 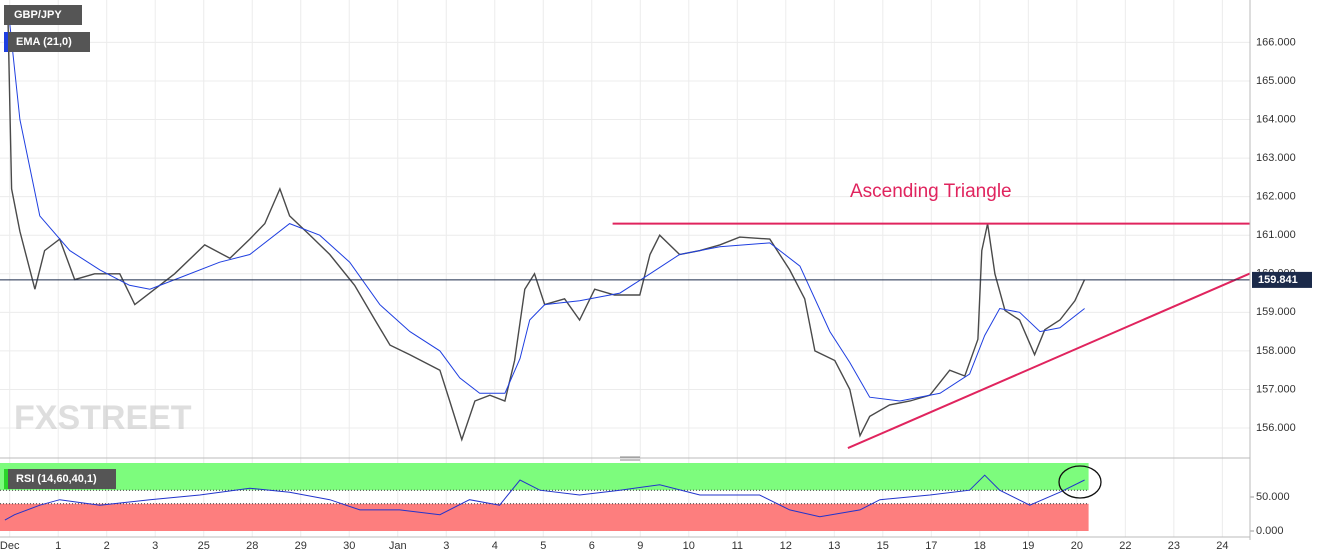 What do you see at coordinates (592, 546) in the screenshot?
I see `x-tick-label: 6` at bounding box center [592, 546].